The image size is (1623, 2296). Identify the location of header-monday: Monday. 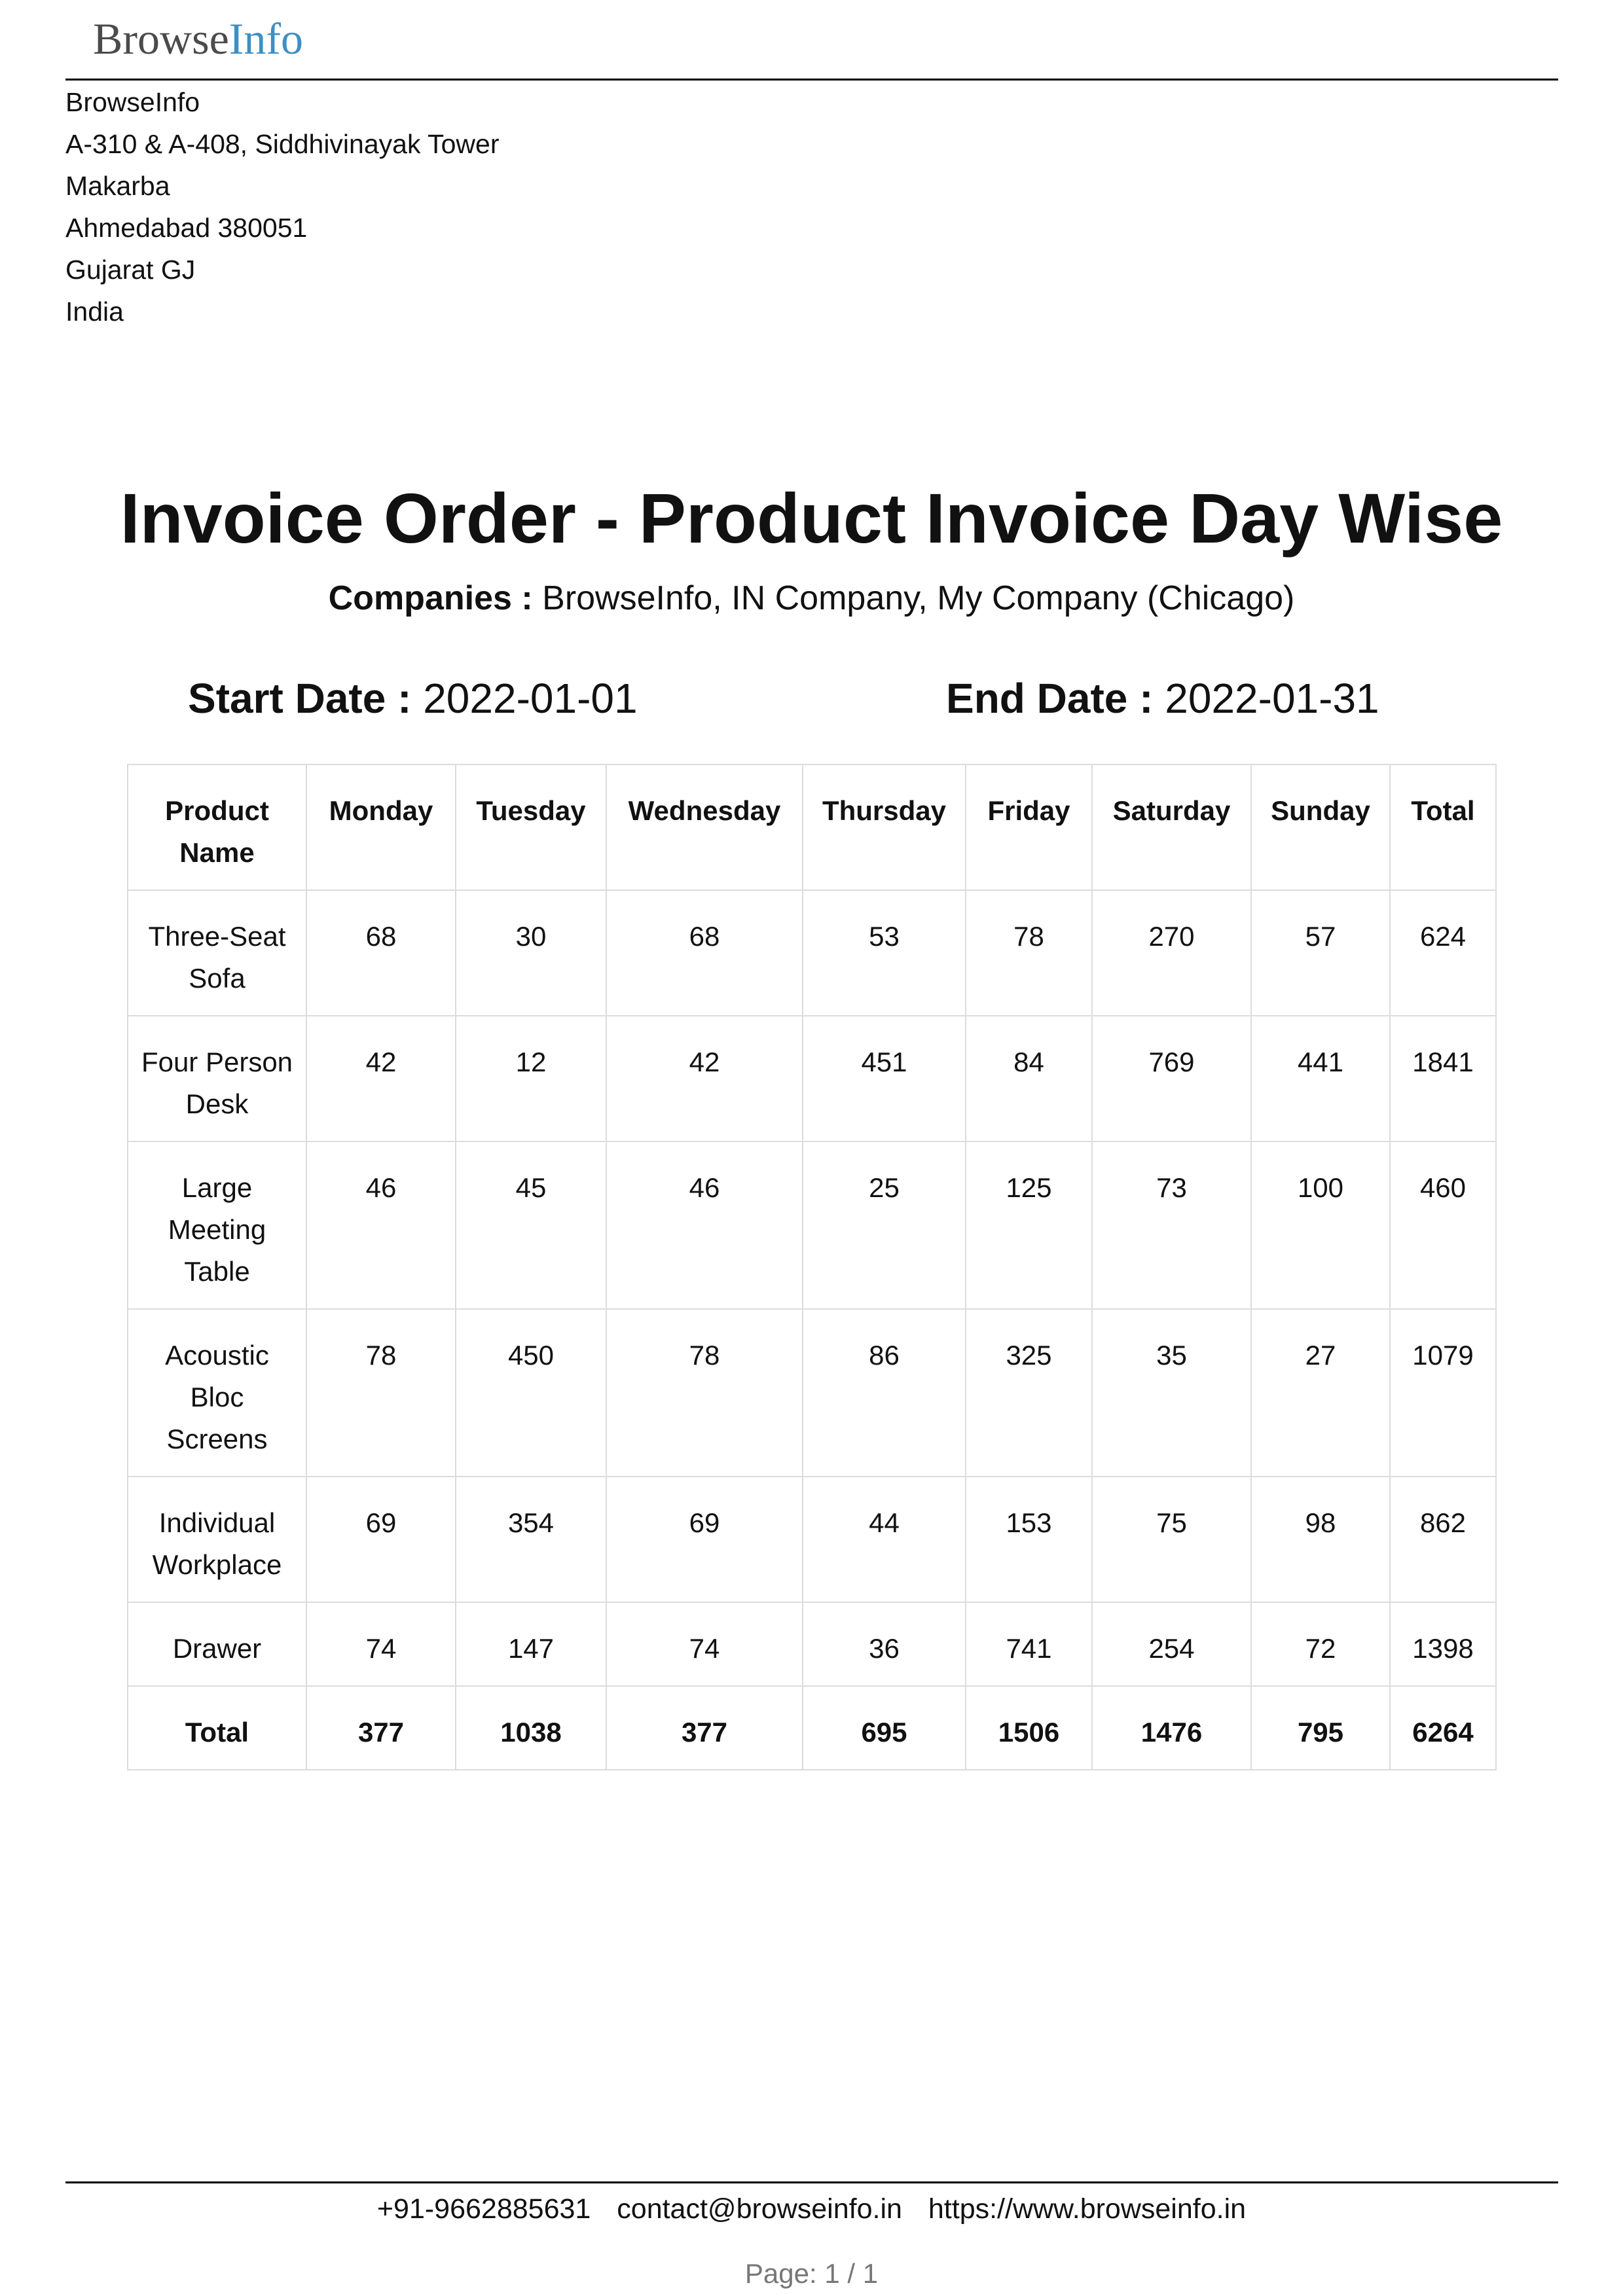
(381, 827).